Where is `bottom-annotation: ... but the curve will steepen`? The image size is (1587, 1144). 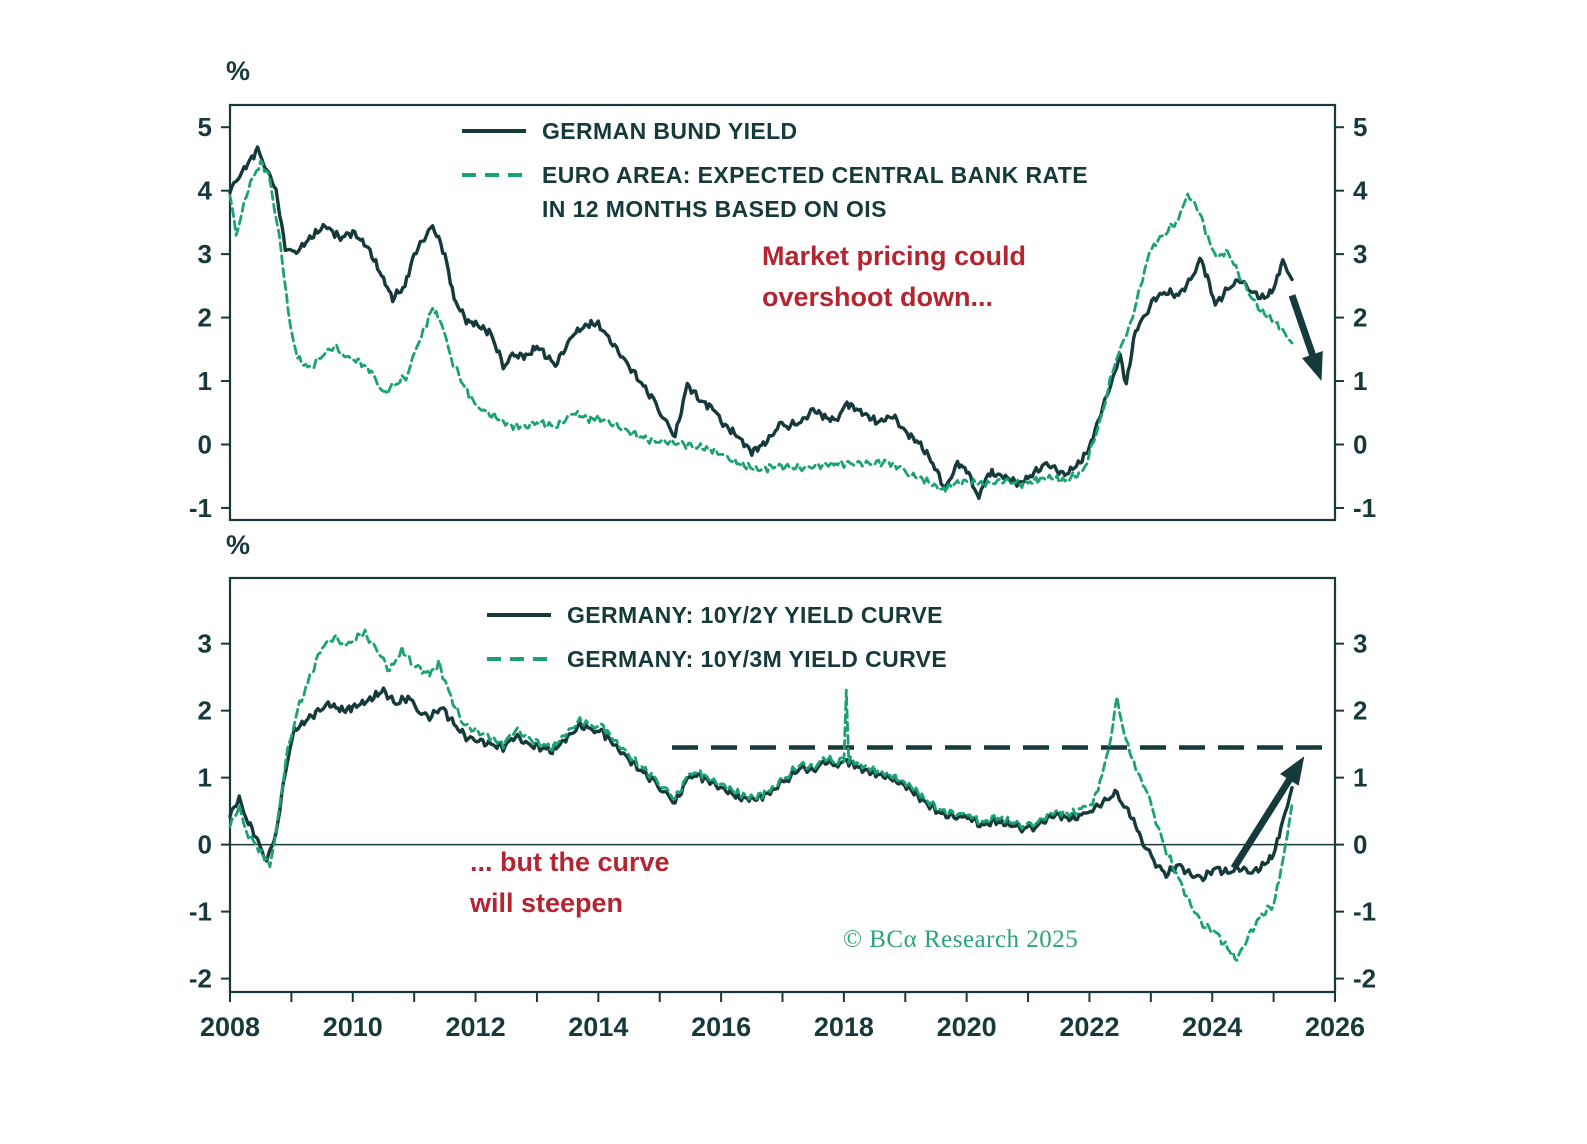
bottom-annotation: ... but the curve will steepen is located at coordinates (570, 883).